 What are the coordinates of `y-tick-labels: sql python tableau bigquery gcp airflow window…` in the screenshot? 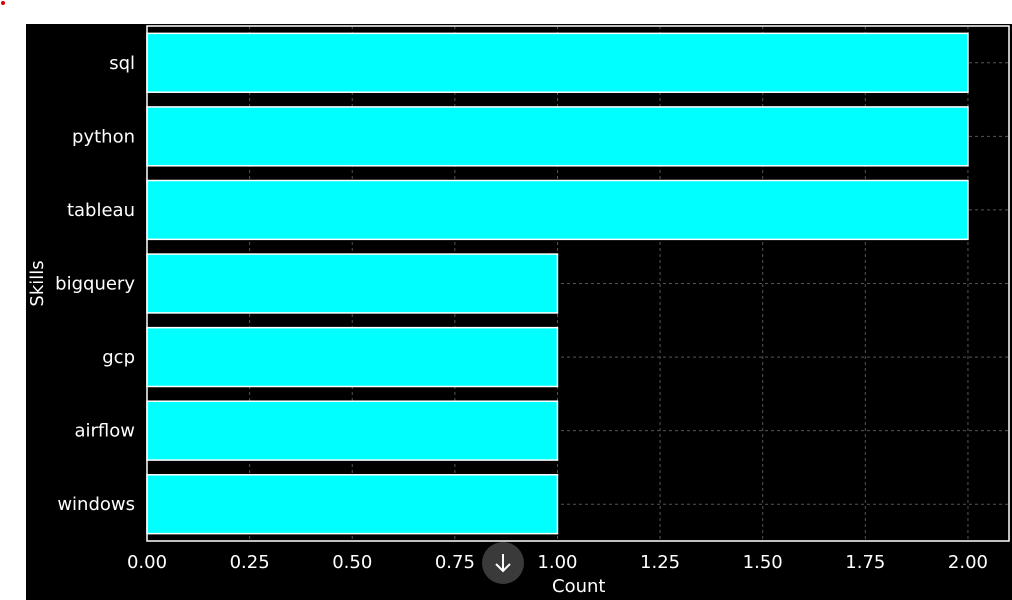 It's located at (95, 284).